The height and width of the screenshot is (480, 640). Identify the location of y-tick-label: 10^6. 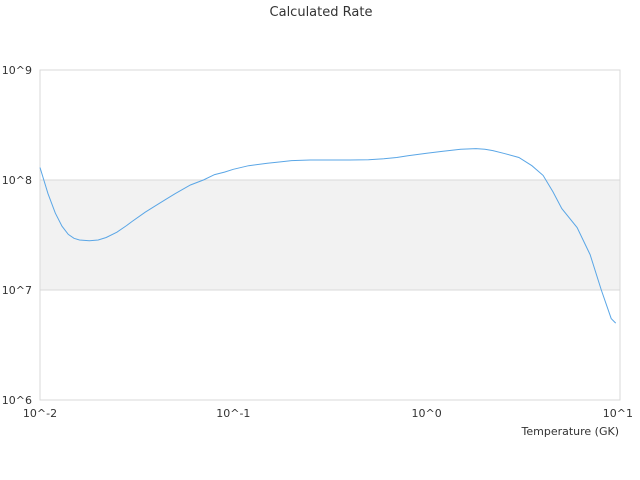
(17, 400).